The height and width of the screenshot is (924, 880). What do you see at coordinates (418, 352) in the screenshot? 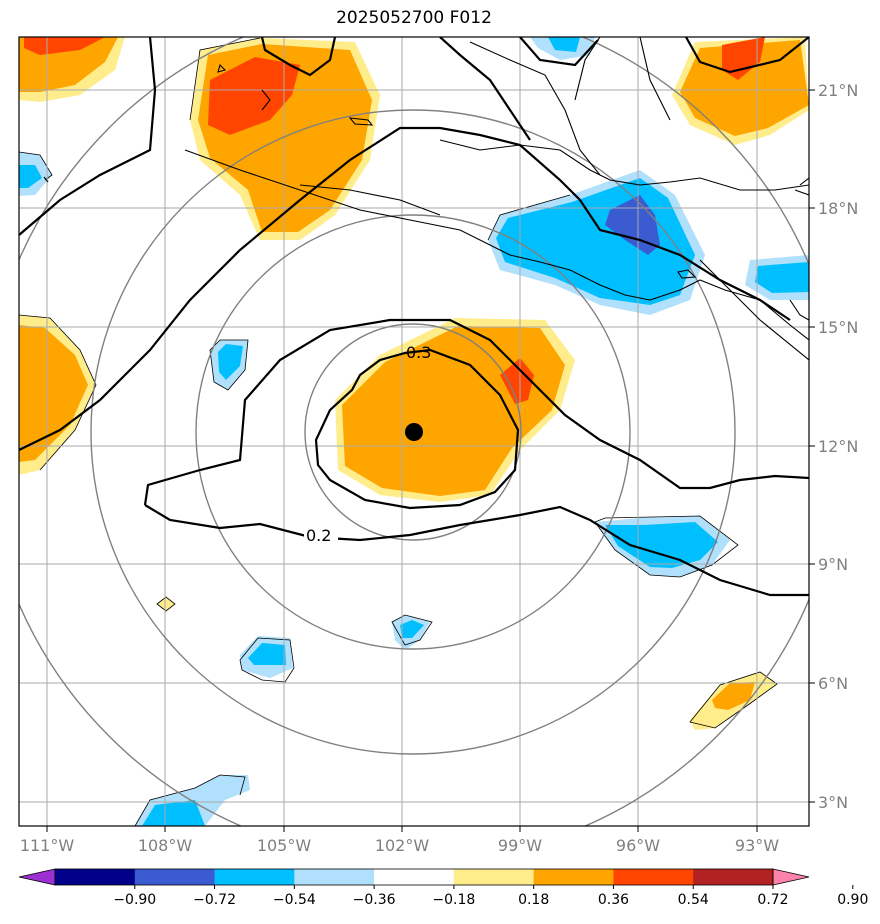
I see `contour-label-0-3: 0.3` at bounding box center [418, 352].